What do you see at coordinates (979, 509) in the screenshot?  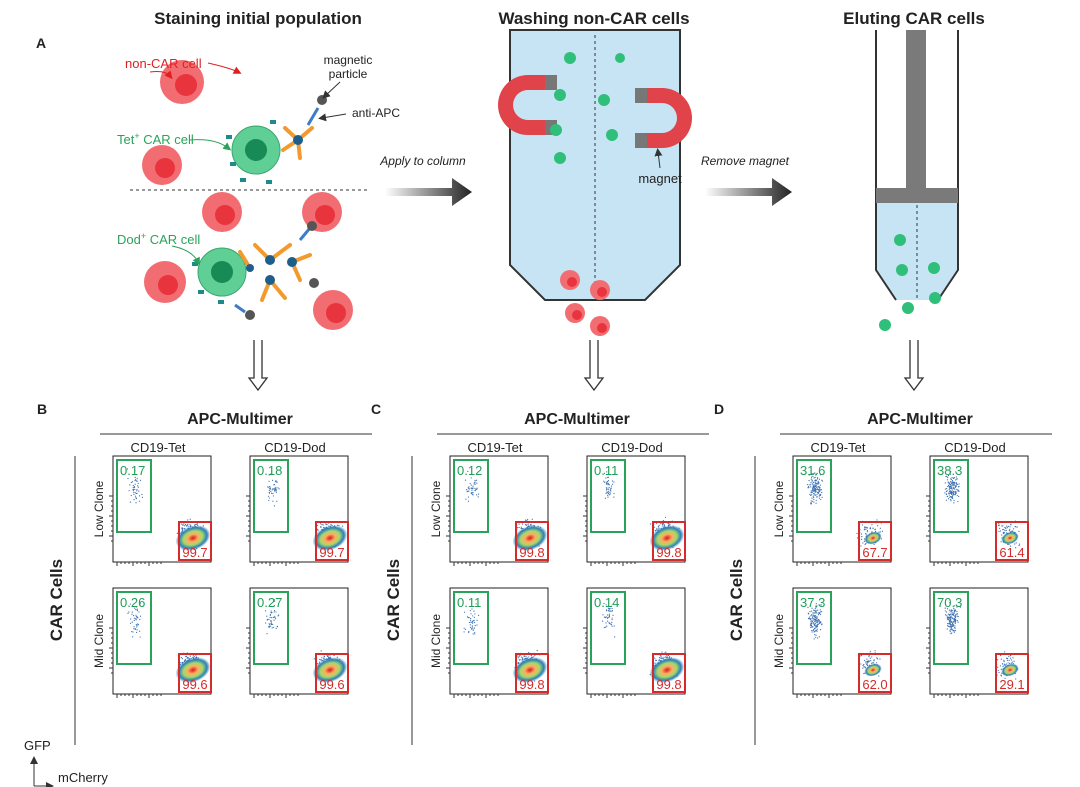 I see `plot-frame` at bounding box center [979, 509].